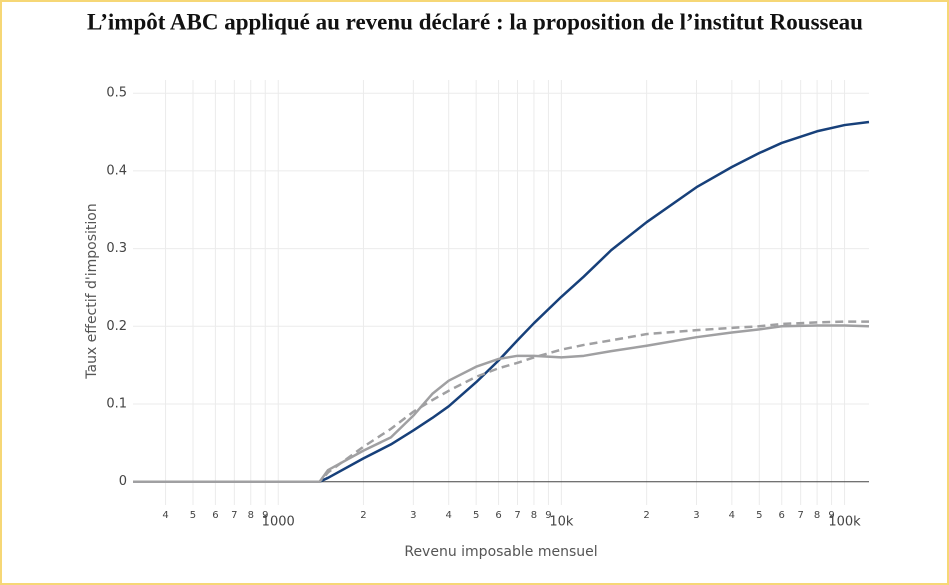 Image resolution: width=949 pixels, height=585 pixels. I want to click on x-tick-label: 100k, so click(844, 522).